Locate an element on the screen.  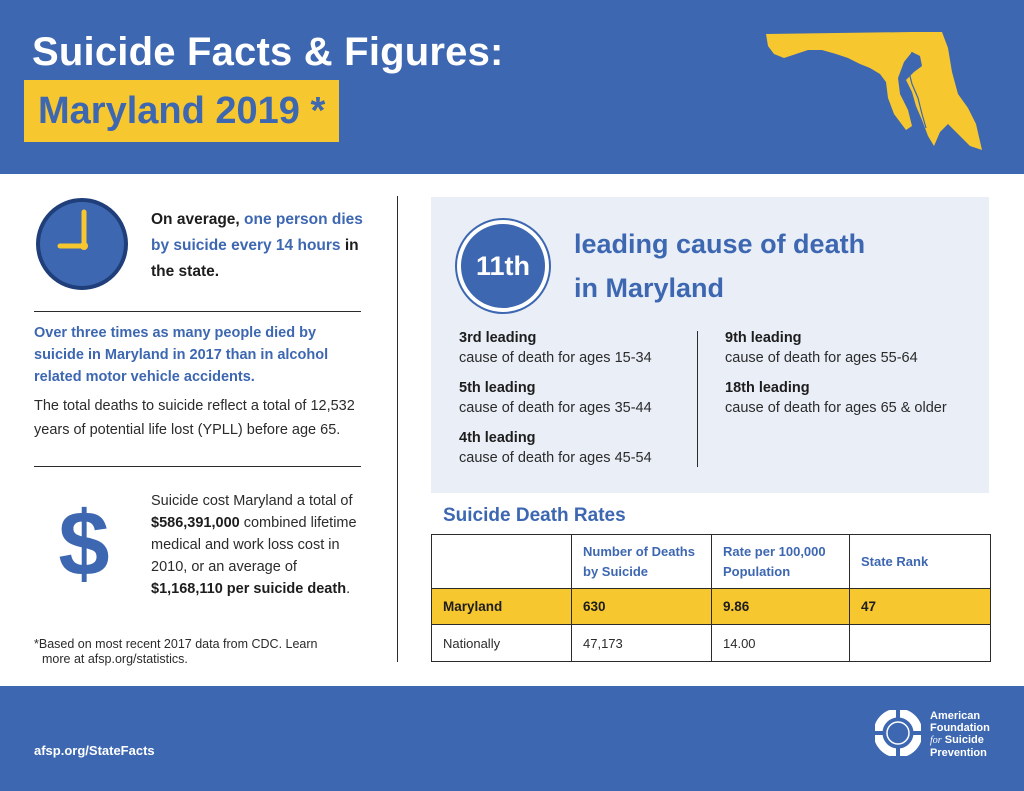
rank-label: leading cause of death in Maryland is located at coordinates (774, 266).